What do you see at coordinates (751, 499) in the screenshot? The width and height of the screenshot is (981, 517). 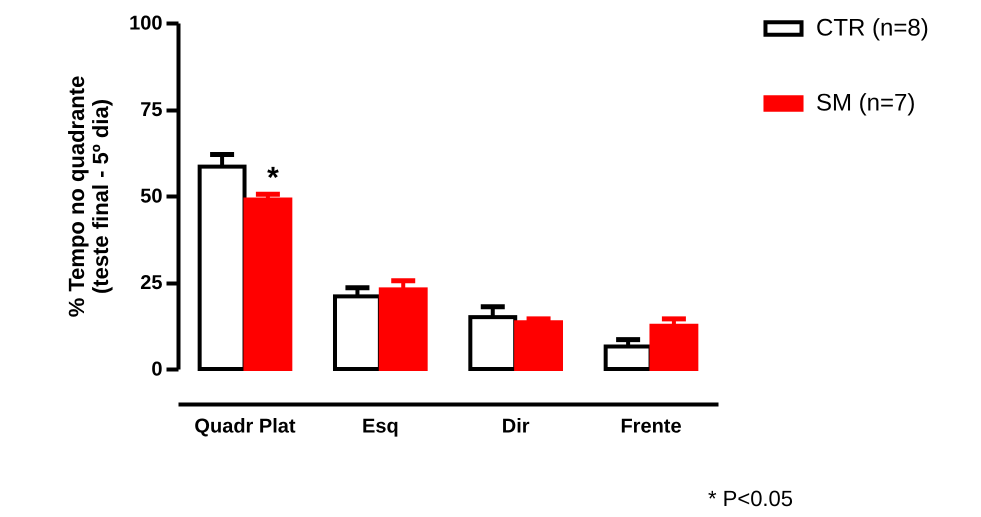 I see `text: * P<0.05` at bounding box center [751, 499].